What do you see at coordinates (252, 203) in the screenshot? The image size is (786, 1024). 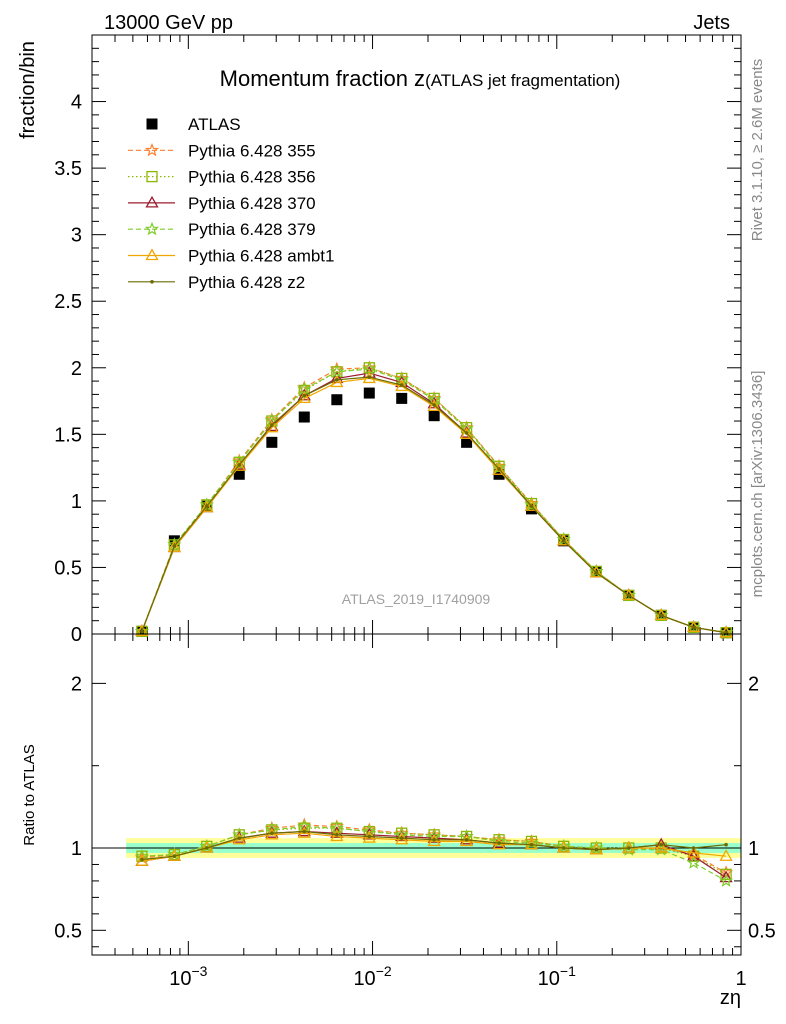 I see `legend-label: Pythia 6.428 370` at bounding box center [252, 203].